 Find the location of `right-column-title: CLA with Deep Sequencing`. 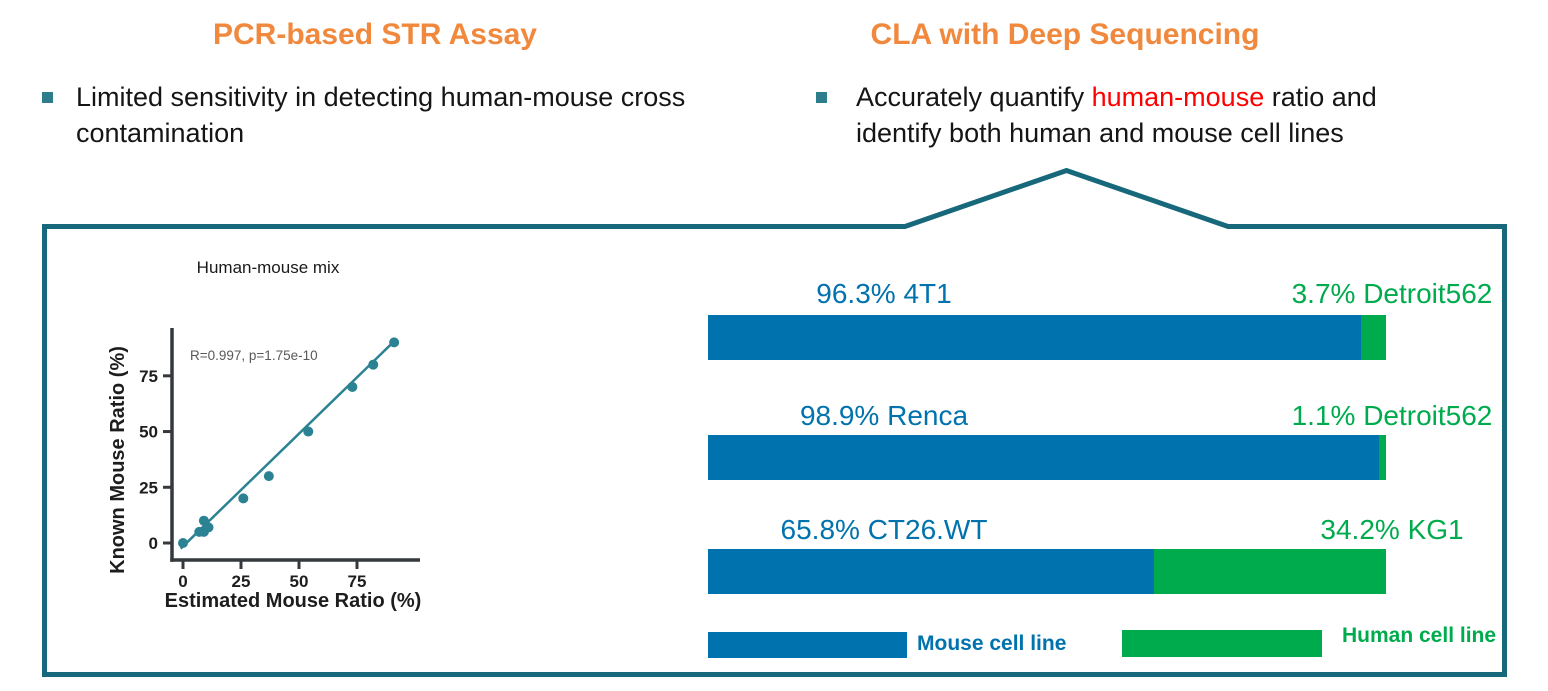

right-column-title: CLA with Deep Sequencing is located at coordinates (1065, 34).